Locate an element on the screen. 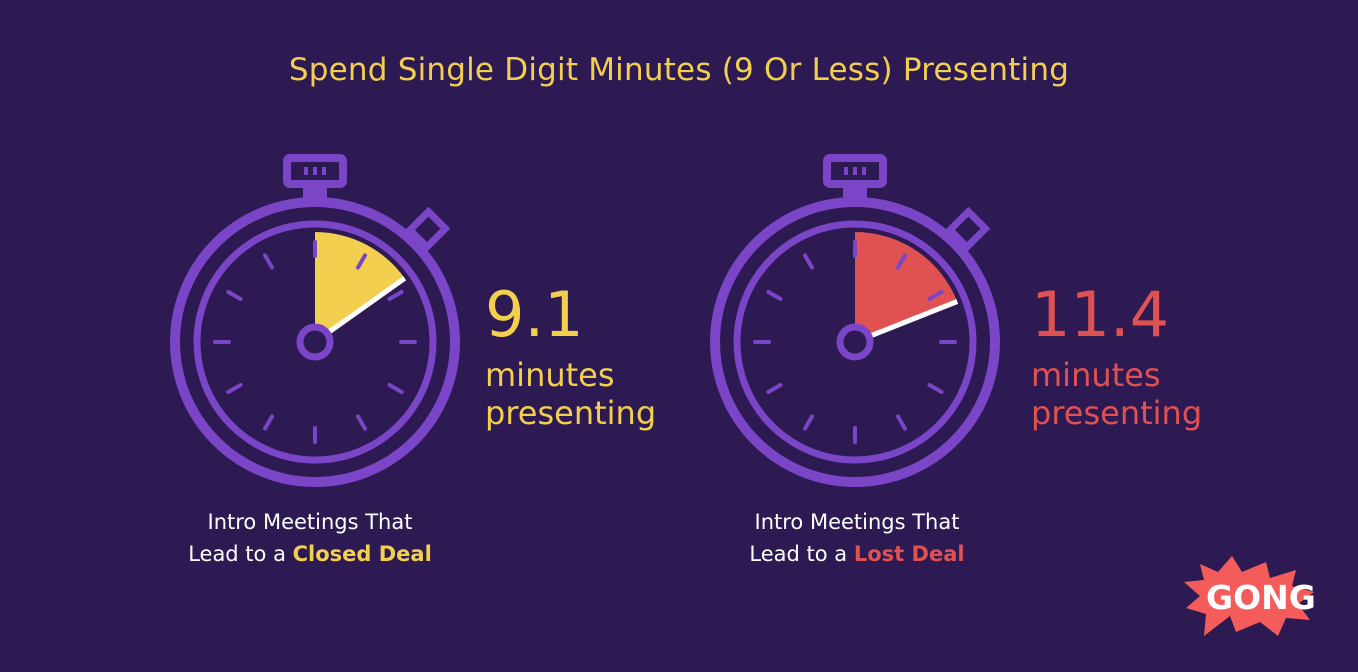 The image size is (1358, 672). stopwatch-closed is located at coordinates (315, 320).